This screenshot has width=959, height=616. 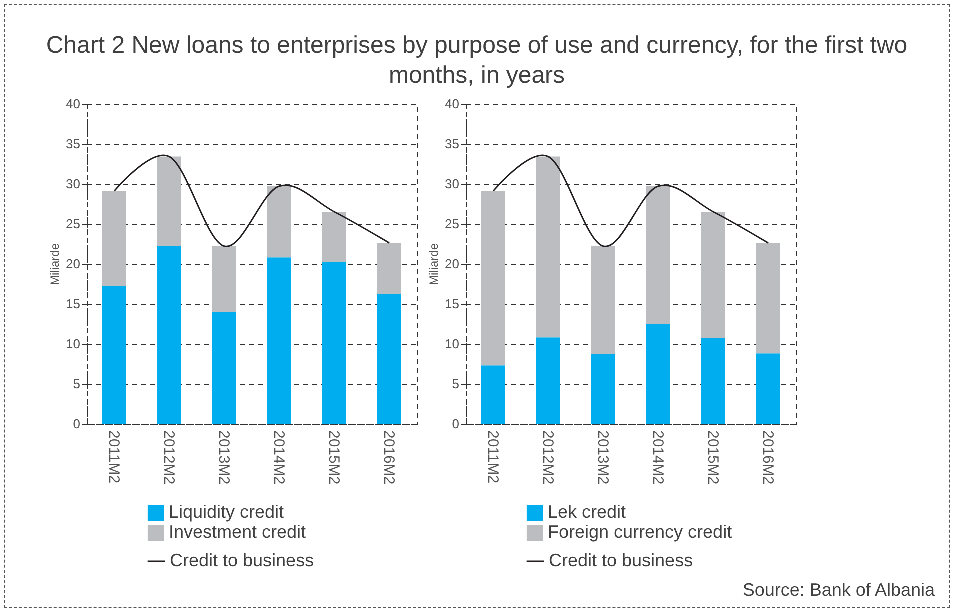 I want to click on source-note: Source: Bank of Albania, so click(x=838, y=590).